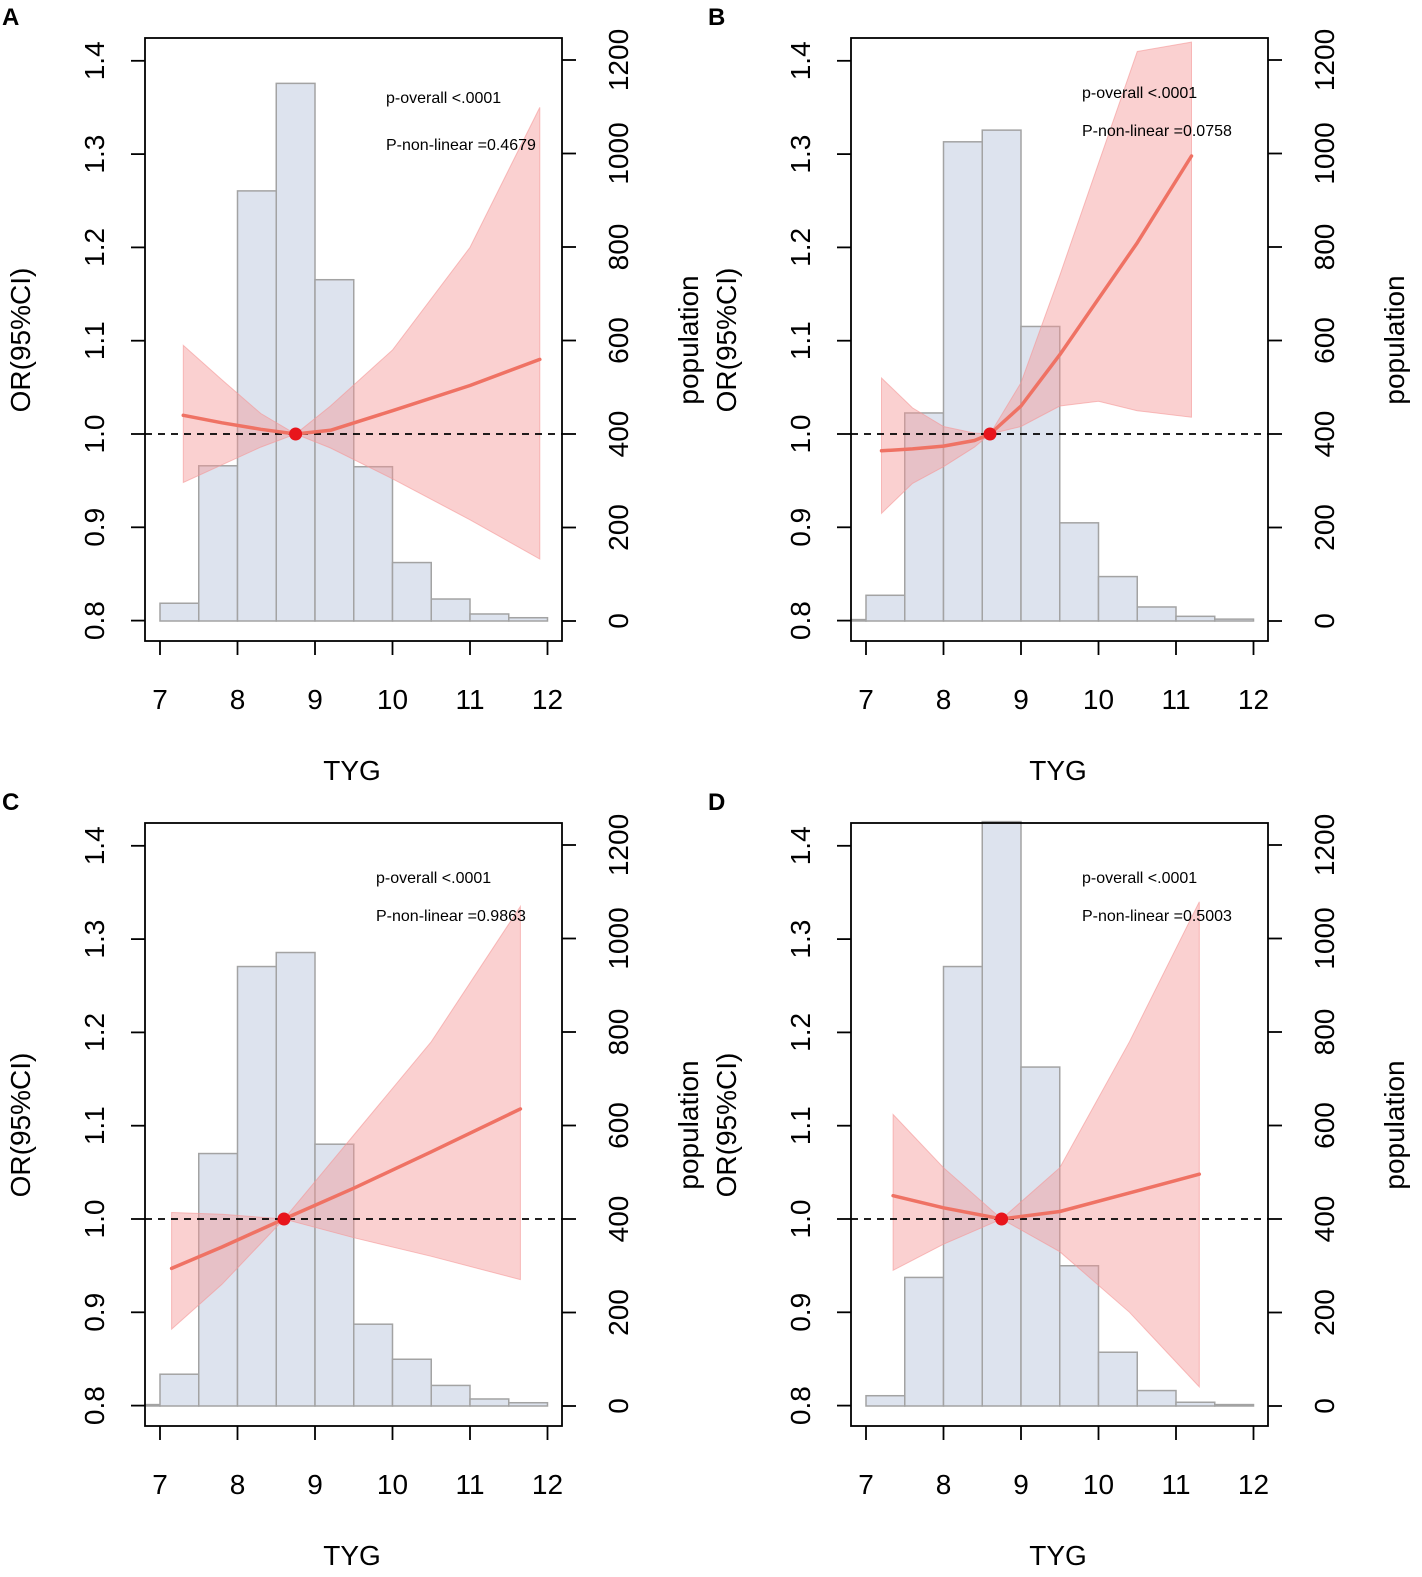 The width and height of the screenshot is (1422, 1577). Describe the element at coordinates (1059, 1124) in the screenshot. I see `panel-d-plot-frame` at that location.